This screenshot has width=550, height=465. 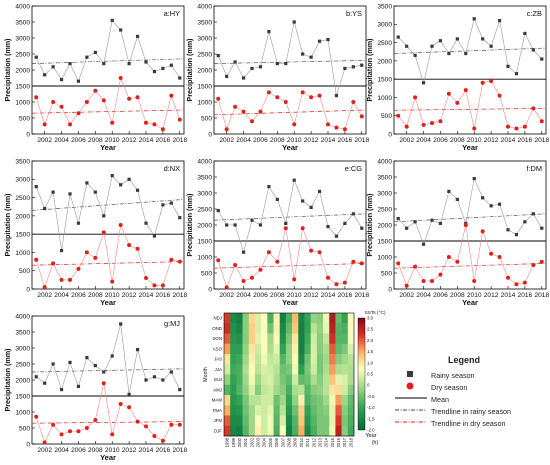 What do you see at coordinates (112, 140) in the screenshot?
I see `x-tick-label: 2010` at bounding box center [112, 140].